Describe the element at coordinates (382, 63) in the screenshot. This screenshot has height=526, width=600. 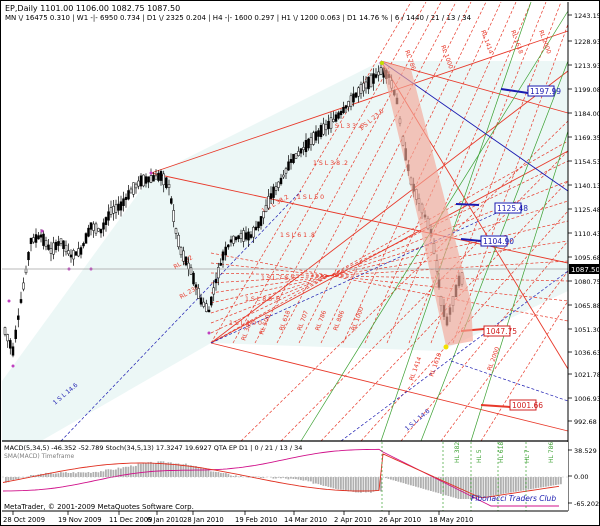
I see `high-marker` at that location.